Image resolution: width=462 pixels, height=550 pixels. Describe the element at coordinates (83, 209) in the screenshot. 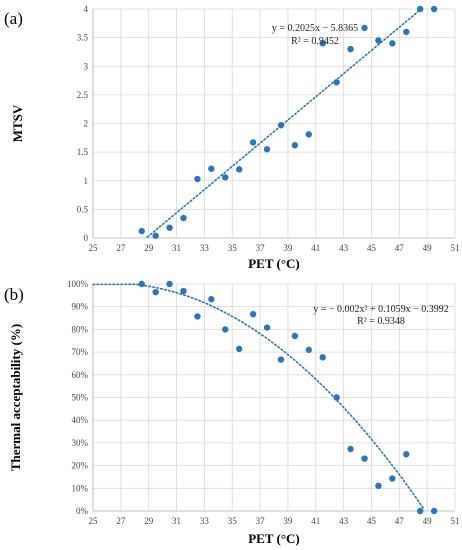

I see `y-tick-label: 0.5` at that location.